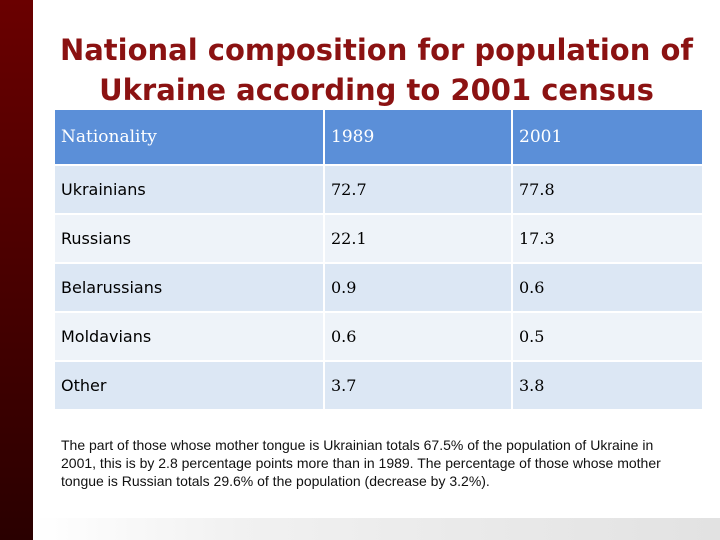 This screenshot has height=540, width=720. Describe the element at coordinates (190, 190) in the screenshot. I see `cell-nationality: Ukrainians` at that location.